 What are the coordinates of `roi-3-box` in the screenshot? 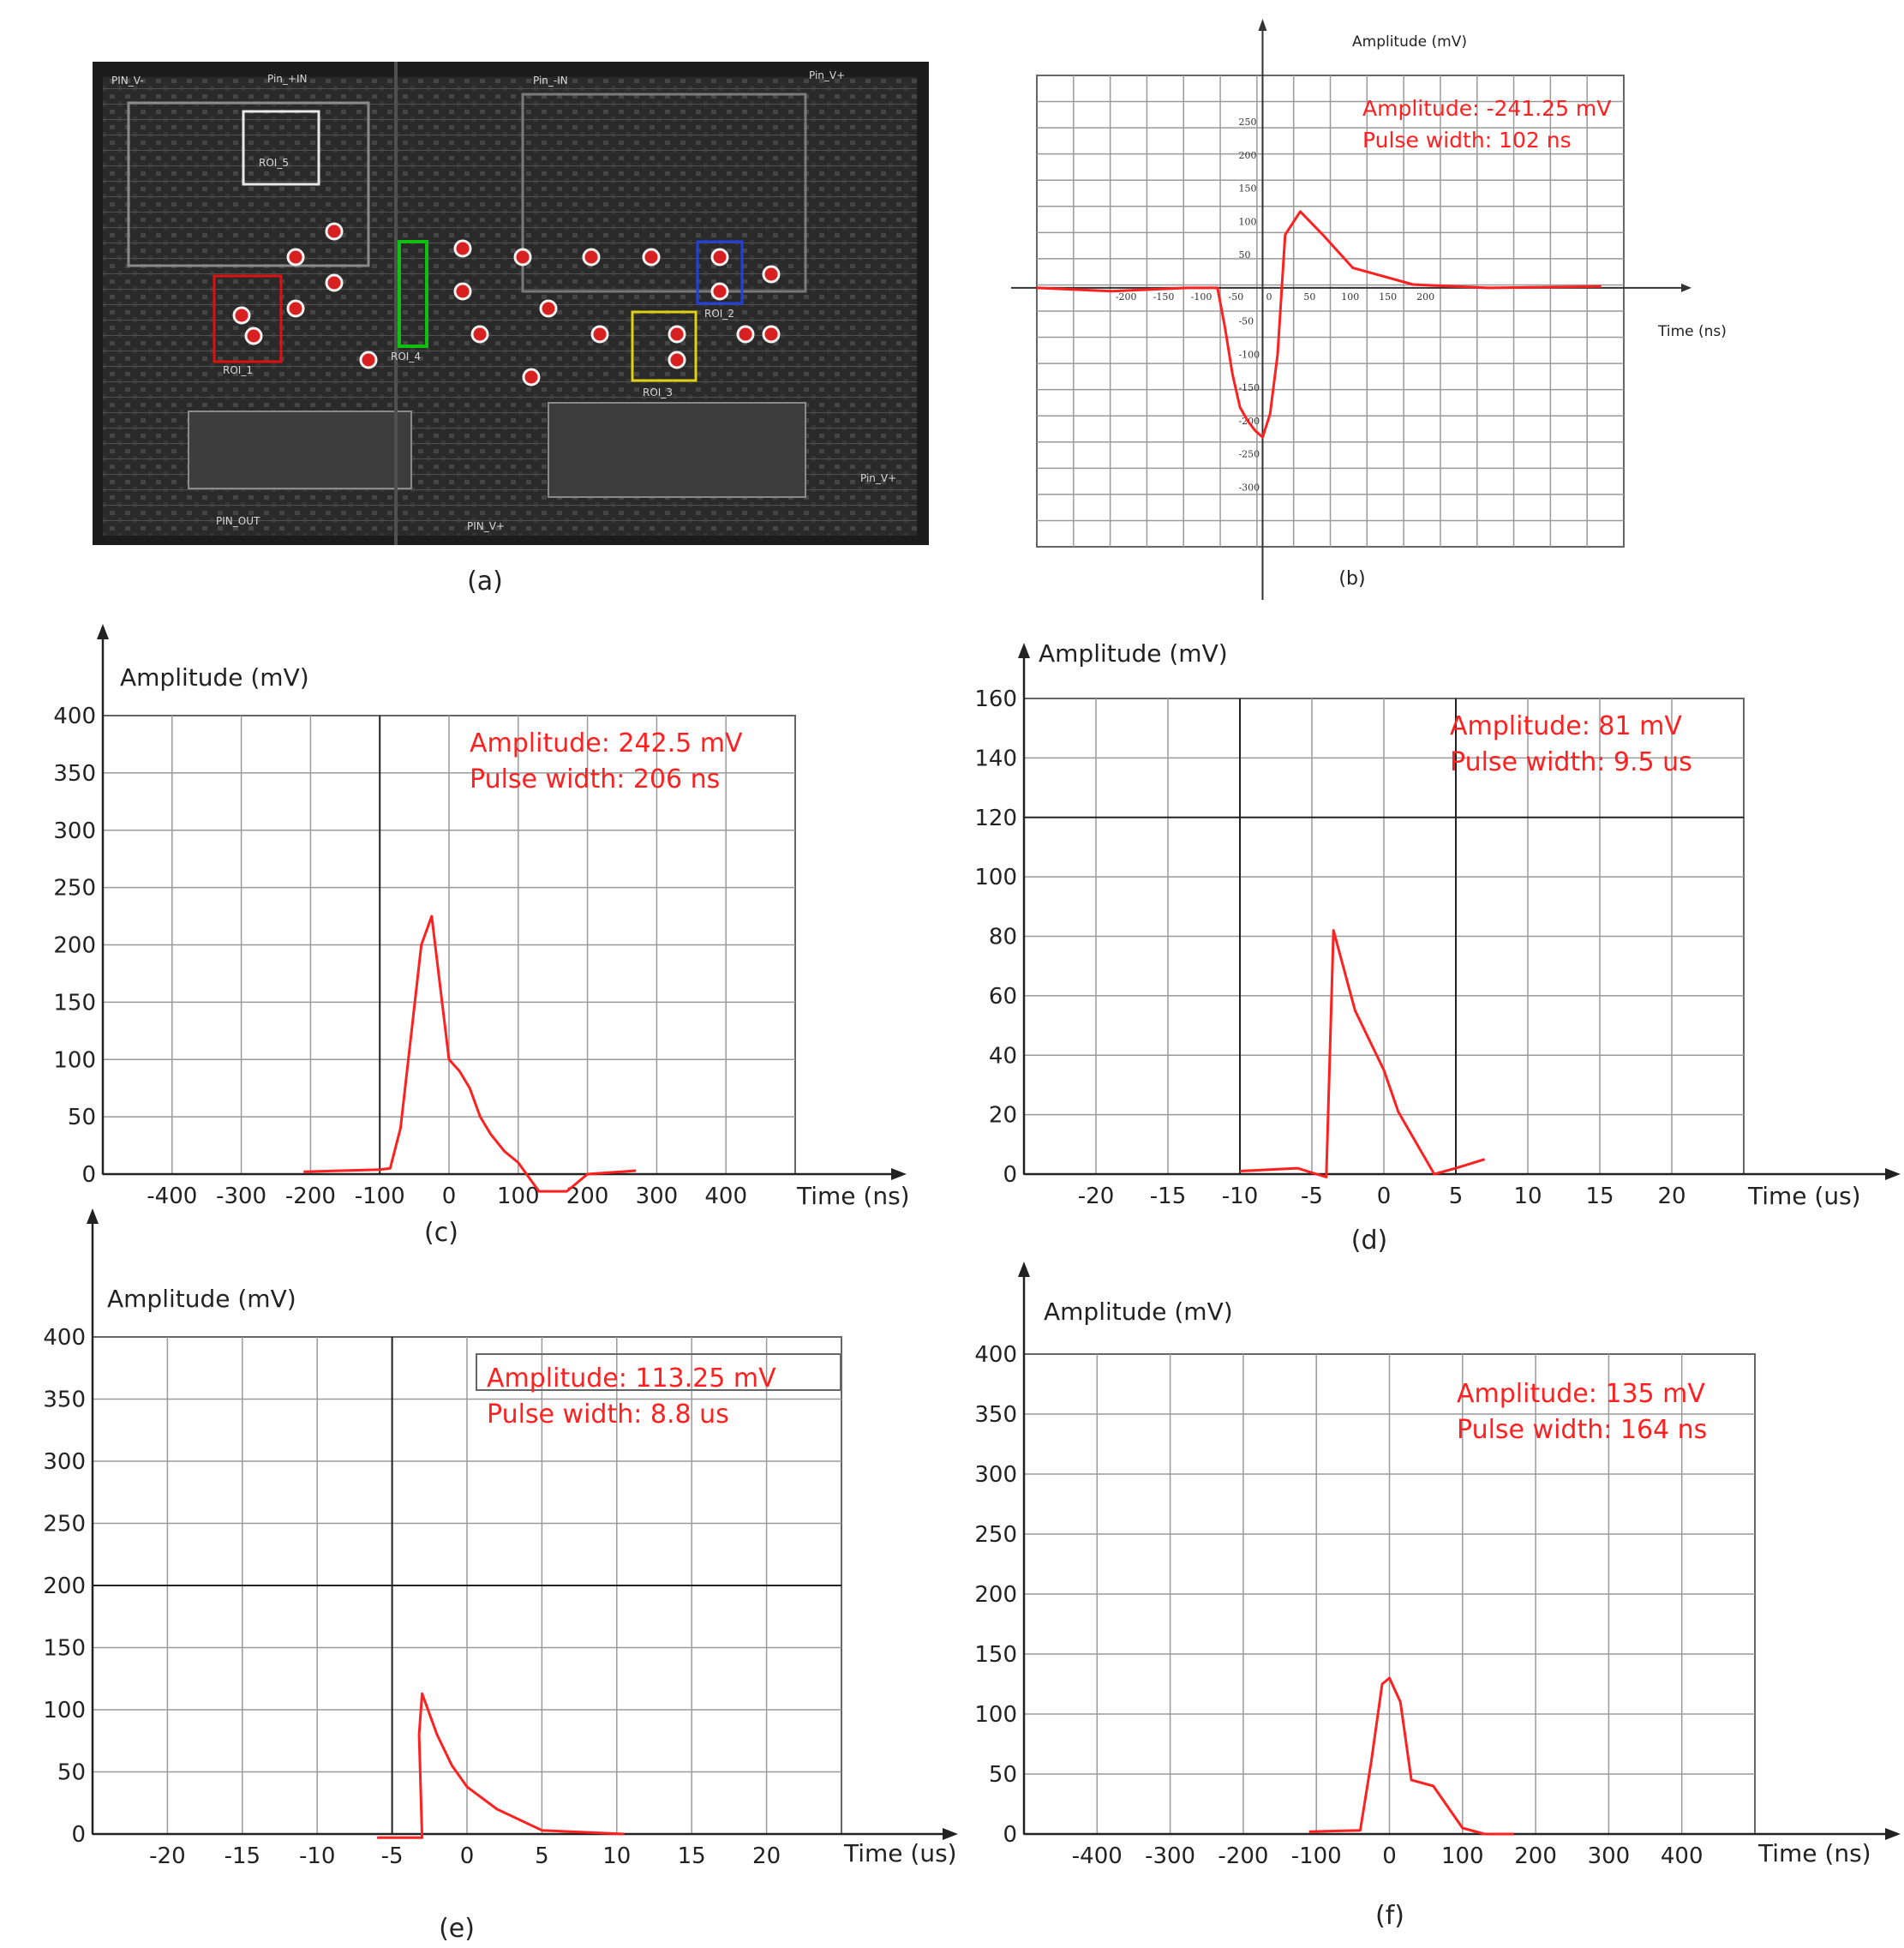 It's located at (665, 346).